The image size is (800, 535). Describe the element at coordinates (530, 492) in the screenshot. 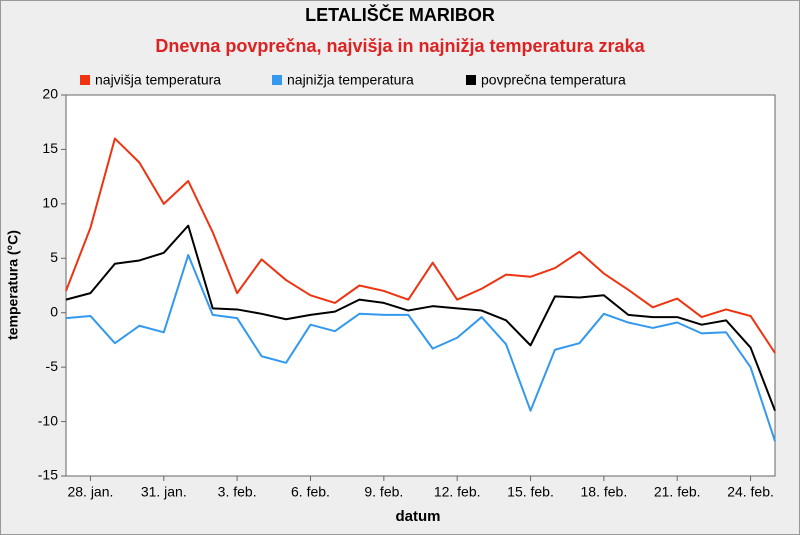

I see `x-tick-label: 15. feb.` at that location.